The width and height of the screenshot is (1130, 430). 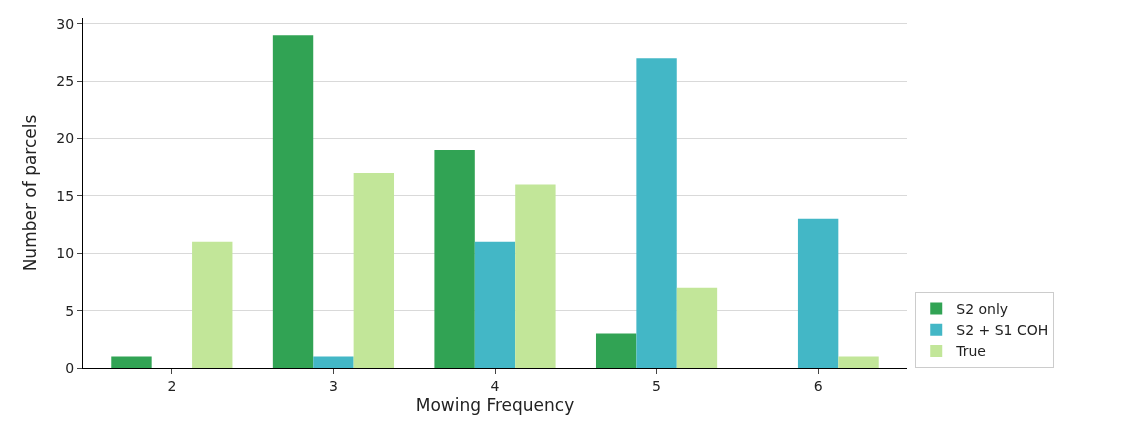 I want to click on legend-label: S2 only, so click(x=982, y=309).